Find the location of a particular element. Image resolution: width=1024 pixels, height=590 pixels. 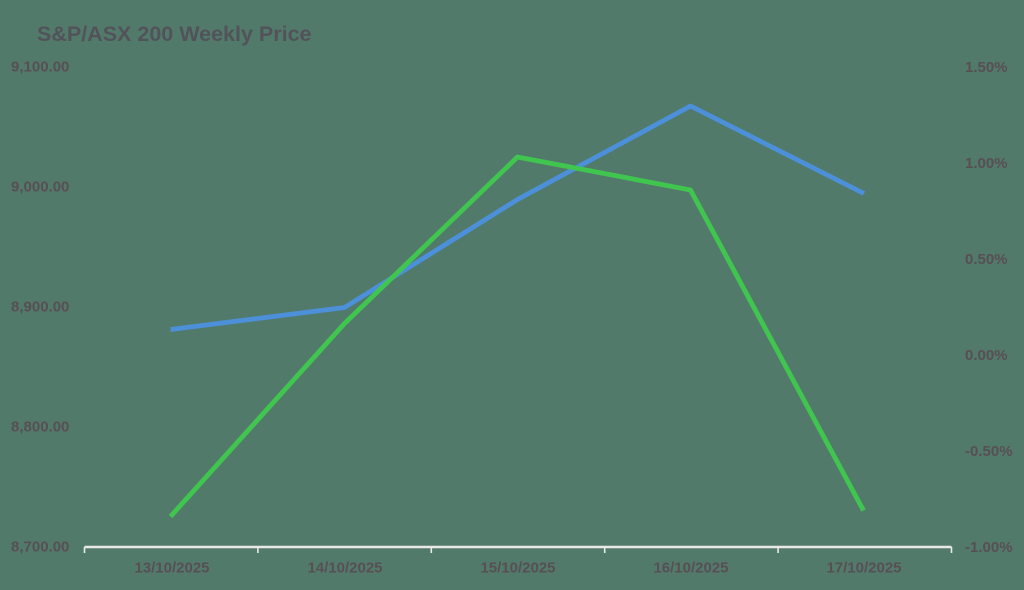

svg-text: 9,000.00 is located at coordinates (40, 187).